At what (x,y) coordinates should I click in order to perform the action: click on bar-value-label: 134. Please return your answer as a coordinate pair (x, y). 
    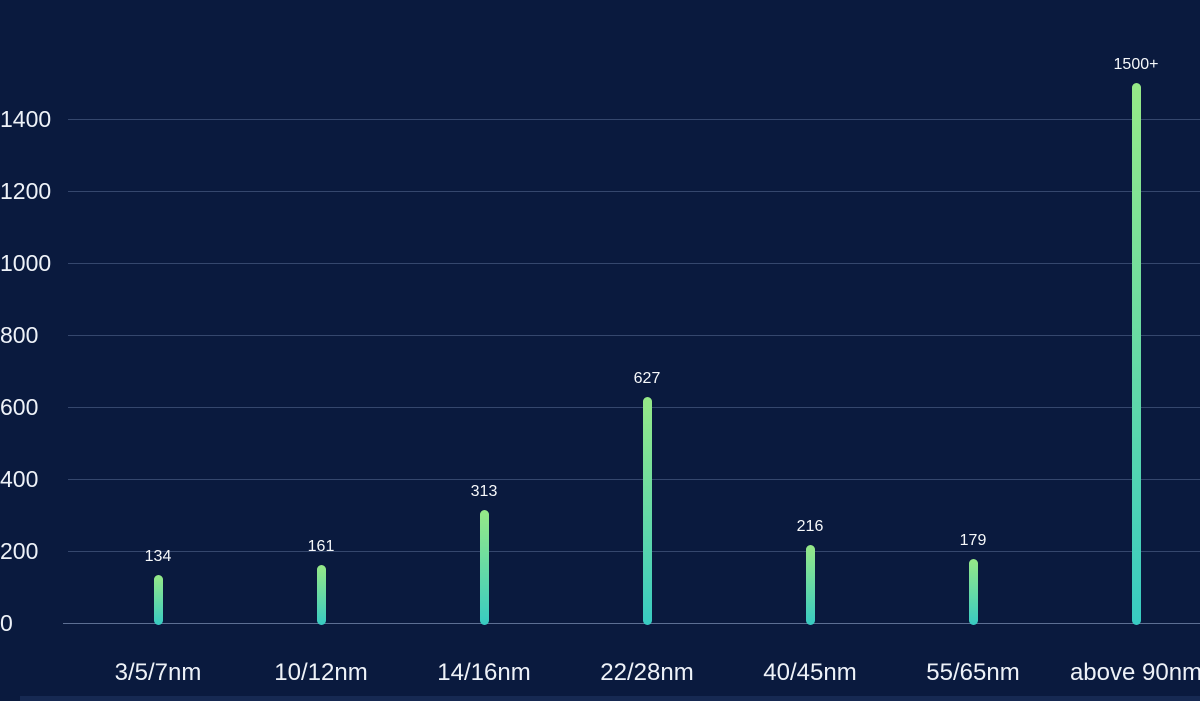
    Looking at the image, I should click on (158, 556).